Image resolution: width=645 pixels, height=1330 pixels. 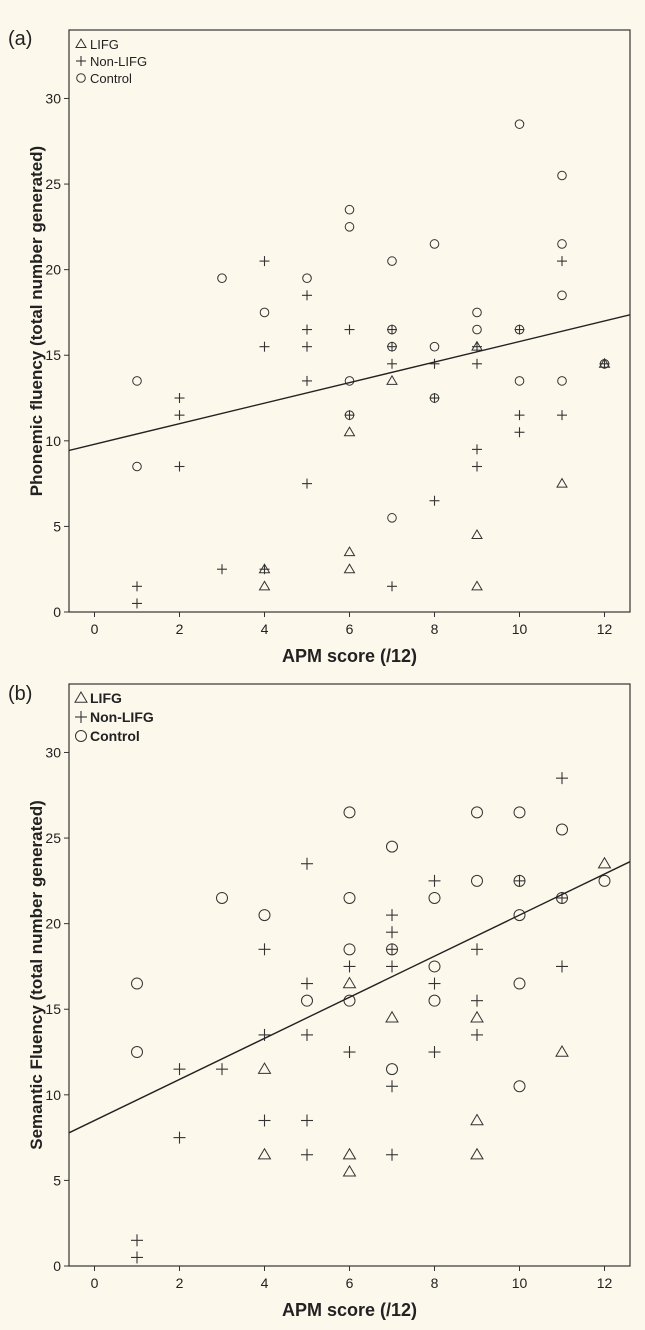 What do you see at coordinates (53, 1009) in the screenshot?
I see `y-tick-label: 15` at bounding box center [53, 1009].